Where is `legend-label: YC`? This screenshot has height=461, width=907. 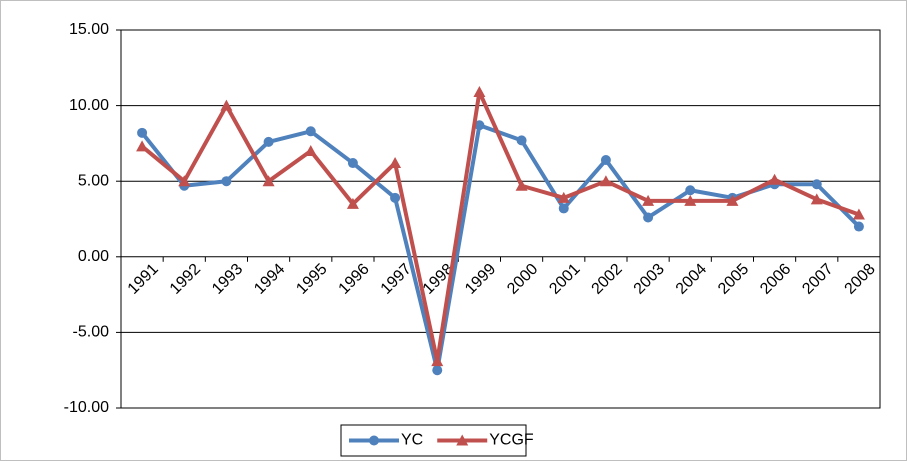 legend-label: YC is located at coordinates (412, 440).